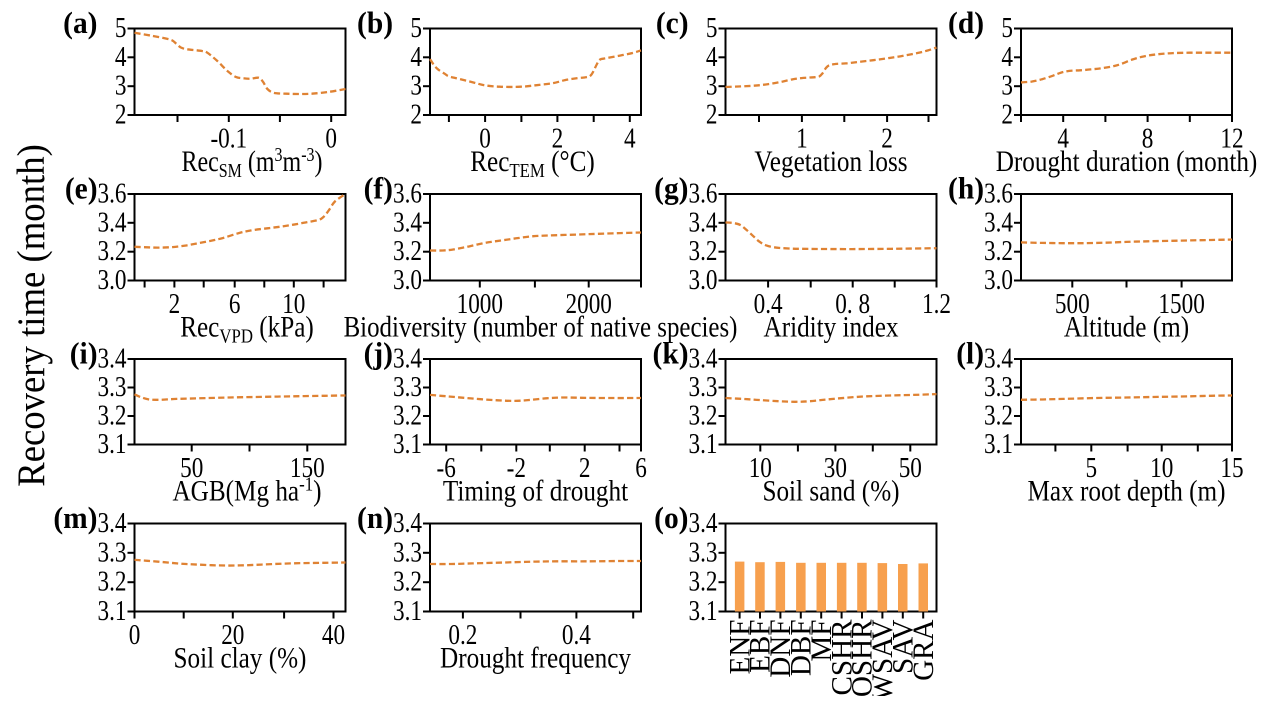 The width and height of the screenshot is (1268, 701). I want to click on svg-text: RecSM​ (m3​m-3​), so click(251, 162).